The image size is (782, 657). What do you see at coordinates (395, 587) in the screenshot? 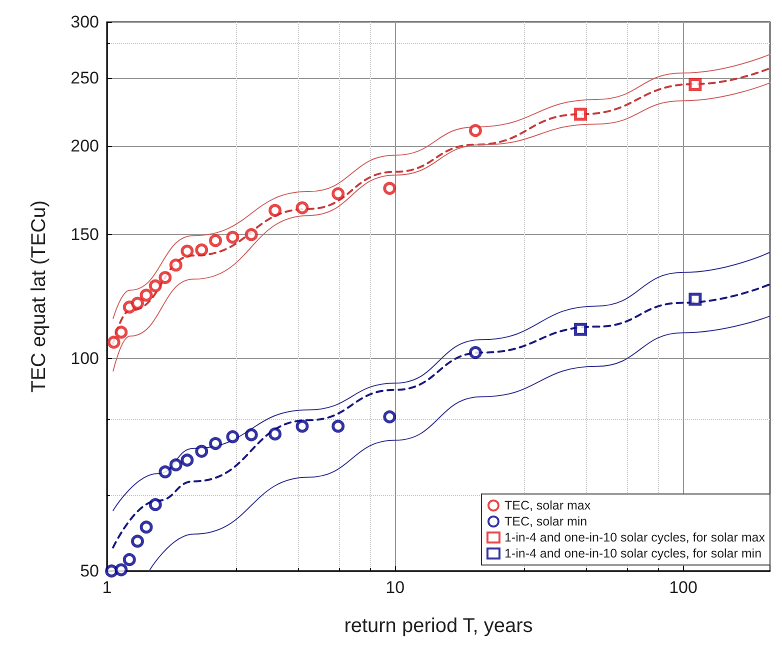
I see `x-tick-label: 10` at bounding box center [395, 587].